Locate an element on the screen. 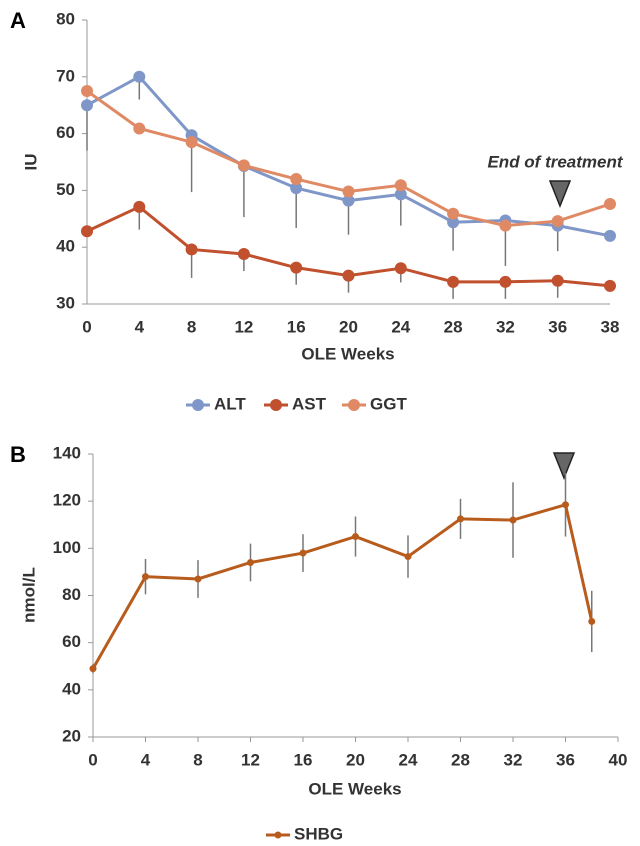  x-tick-label: 40 is located at coordinates (618, 759).